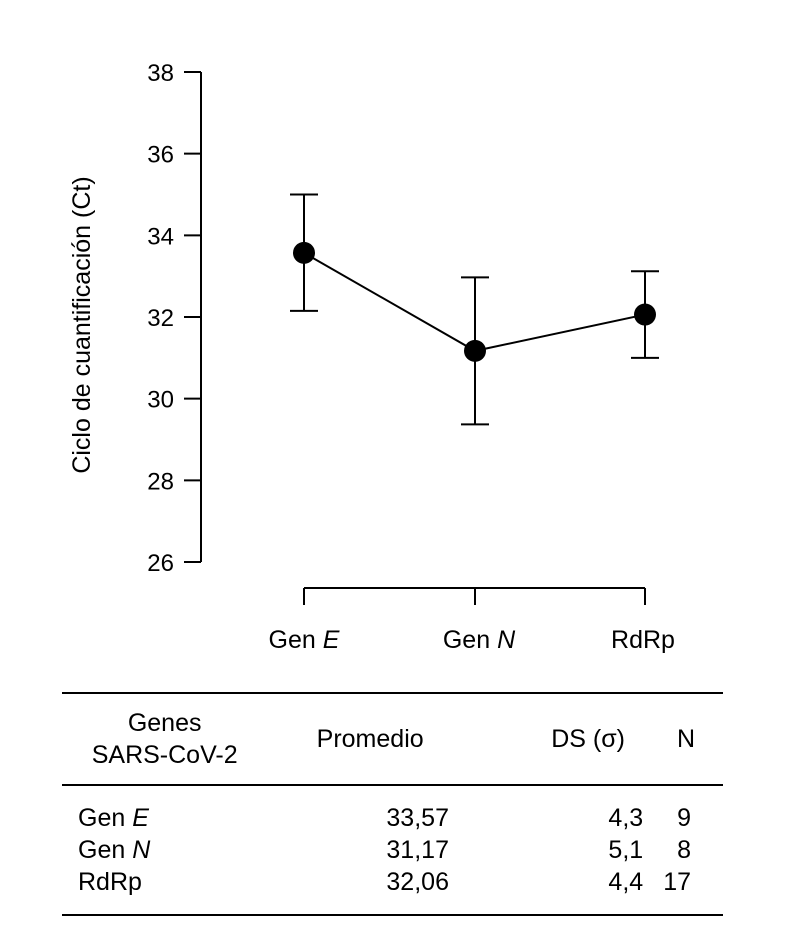 The width and height of the screenshot is (795, 952). I want to click on cell-sd: 4,3, so click(626, 818).